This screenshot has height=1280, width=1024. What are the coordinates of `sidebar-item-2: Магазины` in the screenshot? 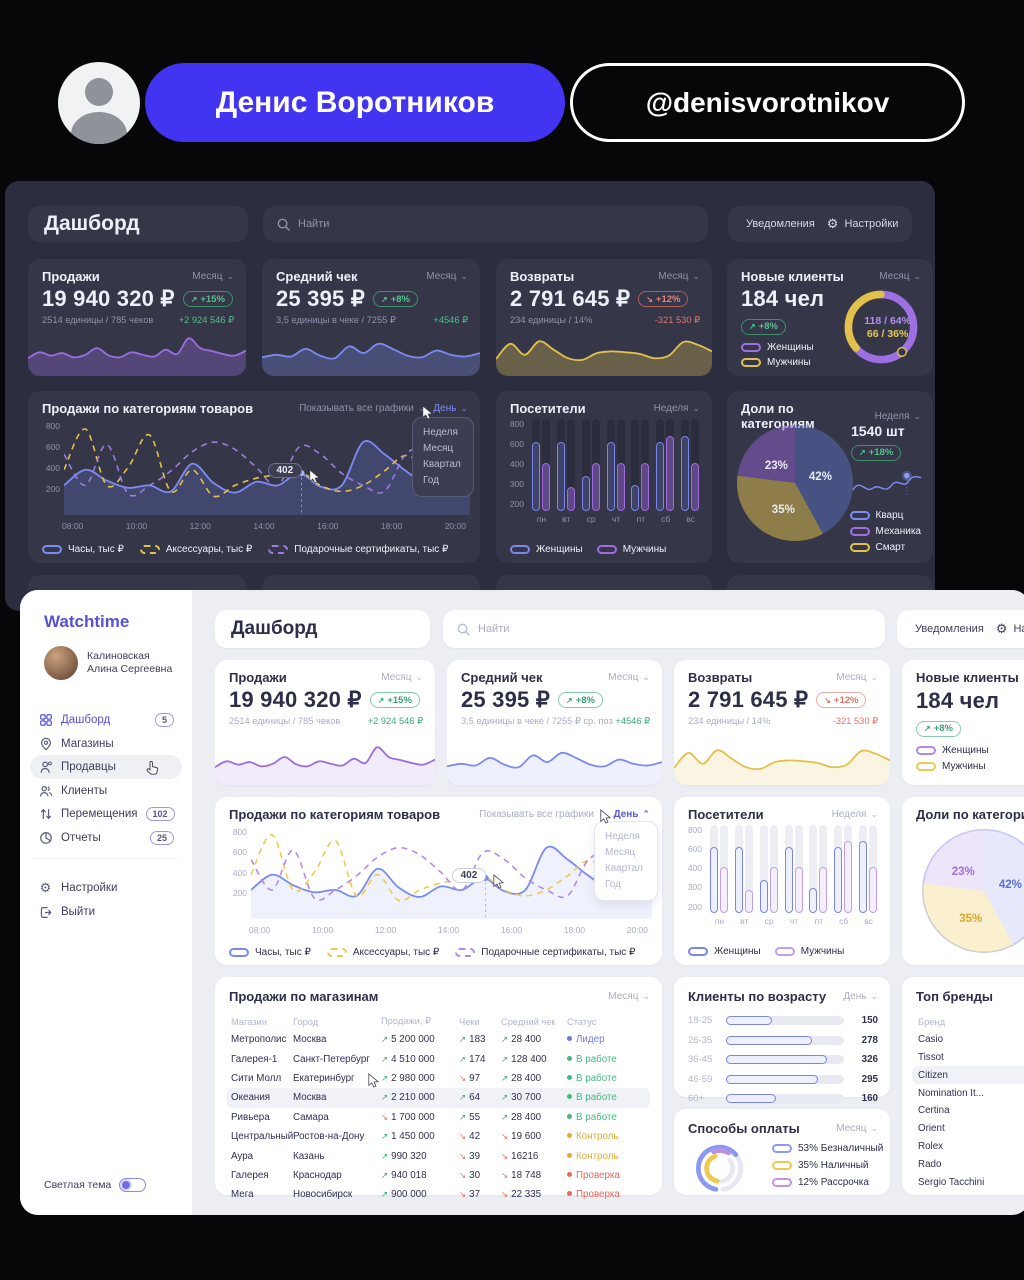 It's located at (106, 744).